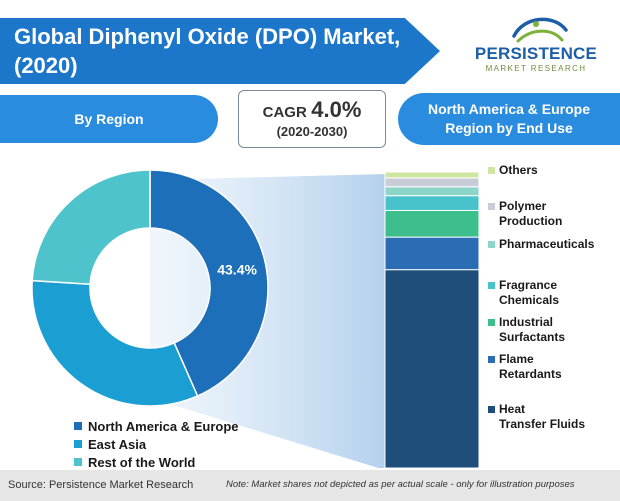 Image resolution: width=620 pixels, height=501 pixels. Describe the element at coordinates (526, 322) in the screenshot. I see `stacked-legend-label: Industrial` at that location.